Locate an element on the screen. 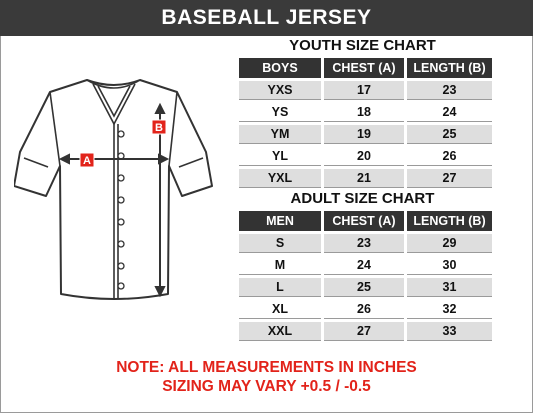 Image resolution: width=533 pixels, height=413 pixels. chest-cell: 20 is located at coordinates (364, 156).